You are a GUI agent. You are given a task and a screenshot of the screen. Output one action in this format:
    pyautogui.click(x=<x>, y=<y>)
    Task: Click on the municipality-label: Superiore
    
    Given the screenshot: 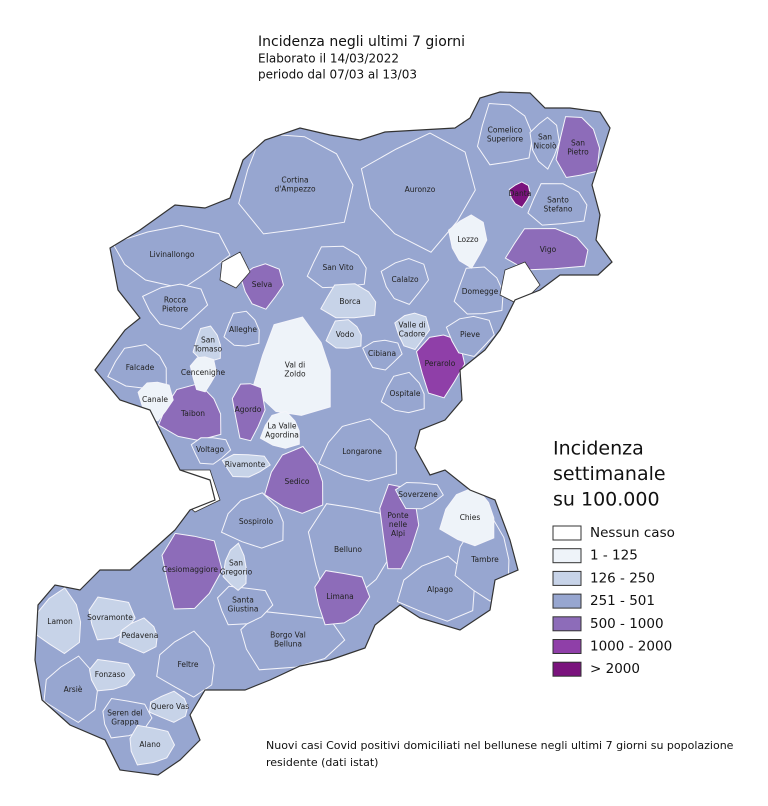 What is the action you would take?
    pyautogui.click(x=505, y=139)
    